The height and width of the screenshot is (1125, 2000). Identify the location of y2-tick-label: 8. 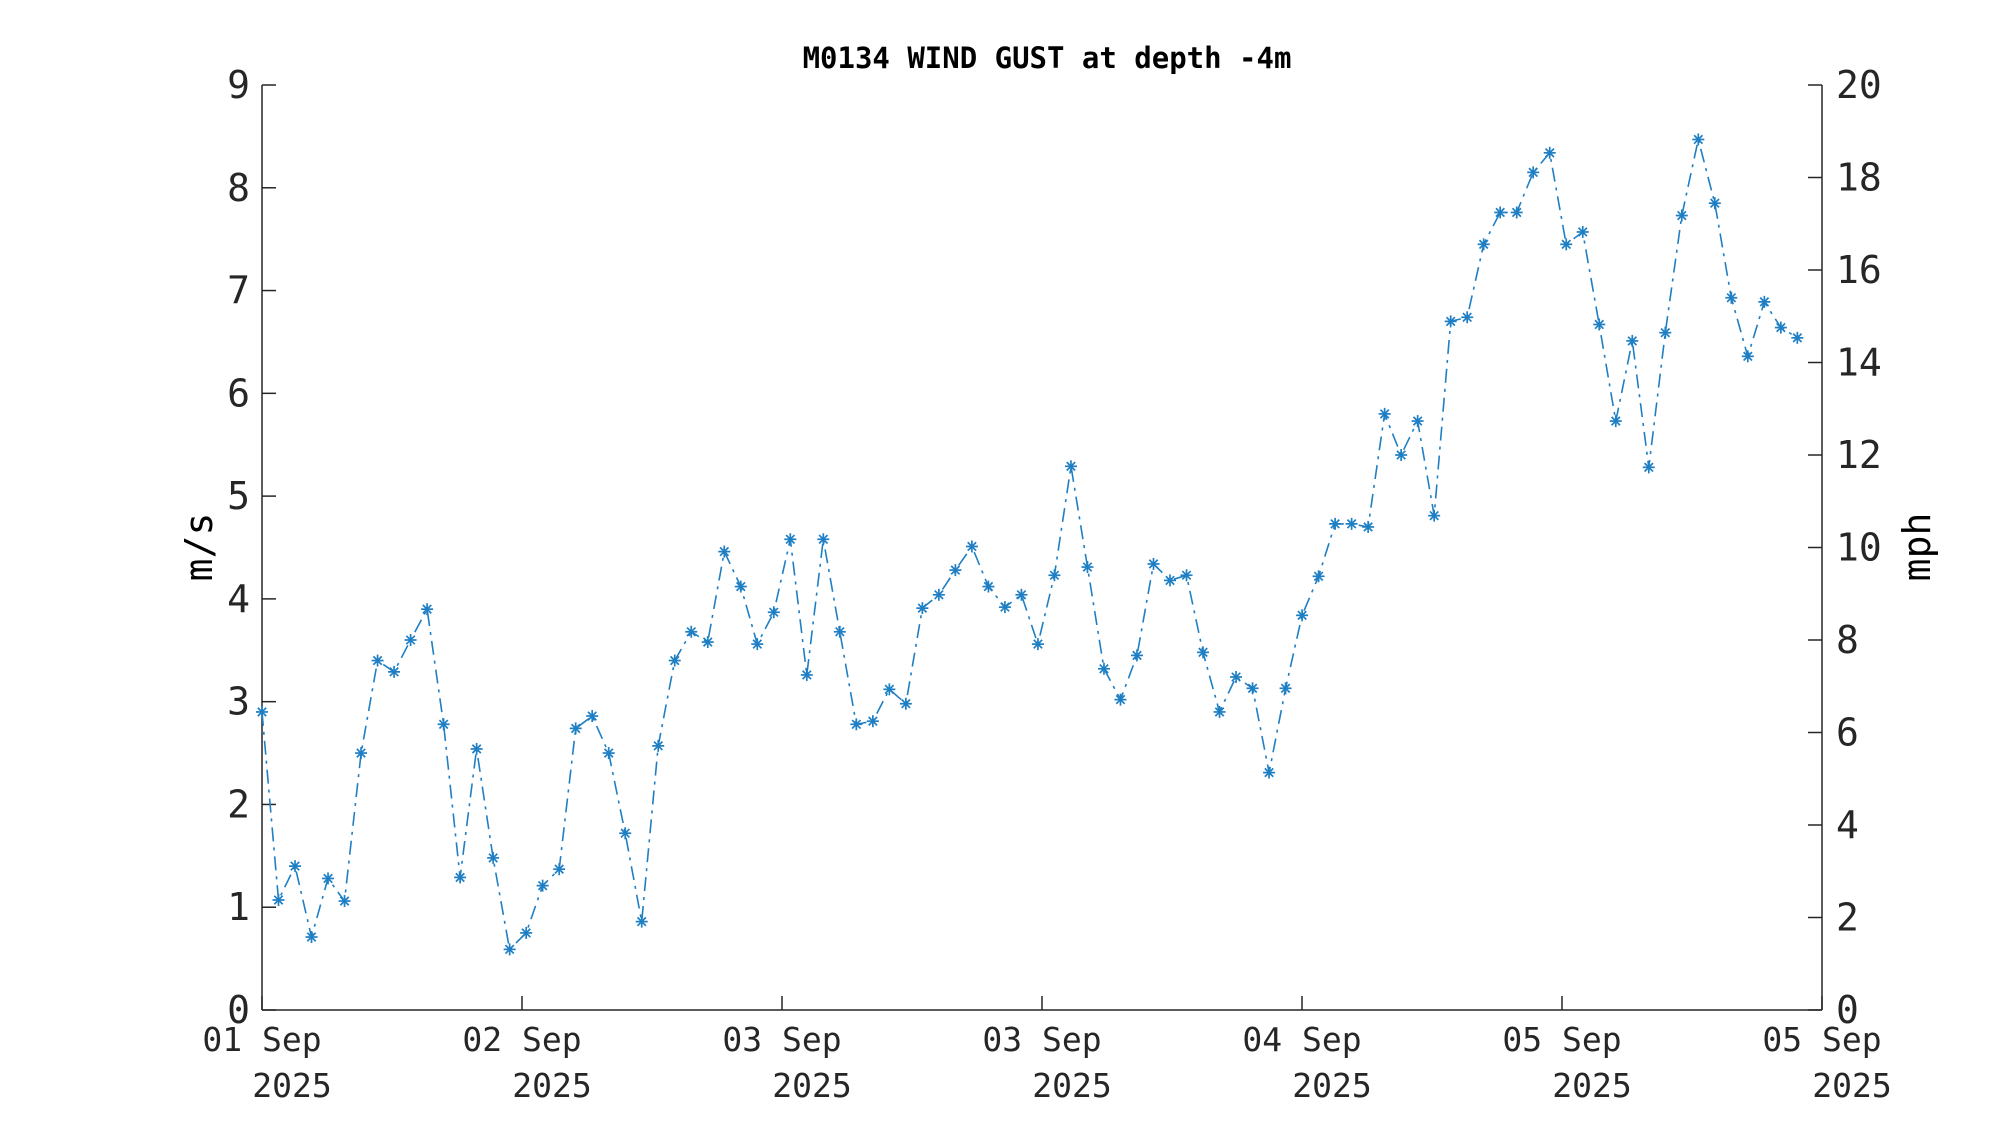
(1847, 640).